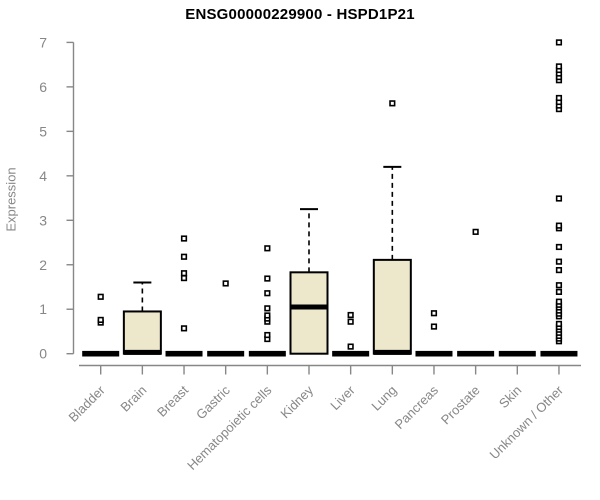 The height and width of the screenshot is (500, 600). What do you see at coordinates (351, 353) in the screenshot?
I see `collapsed-box-liver` at bounding box center [351, 353].